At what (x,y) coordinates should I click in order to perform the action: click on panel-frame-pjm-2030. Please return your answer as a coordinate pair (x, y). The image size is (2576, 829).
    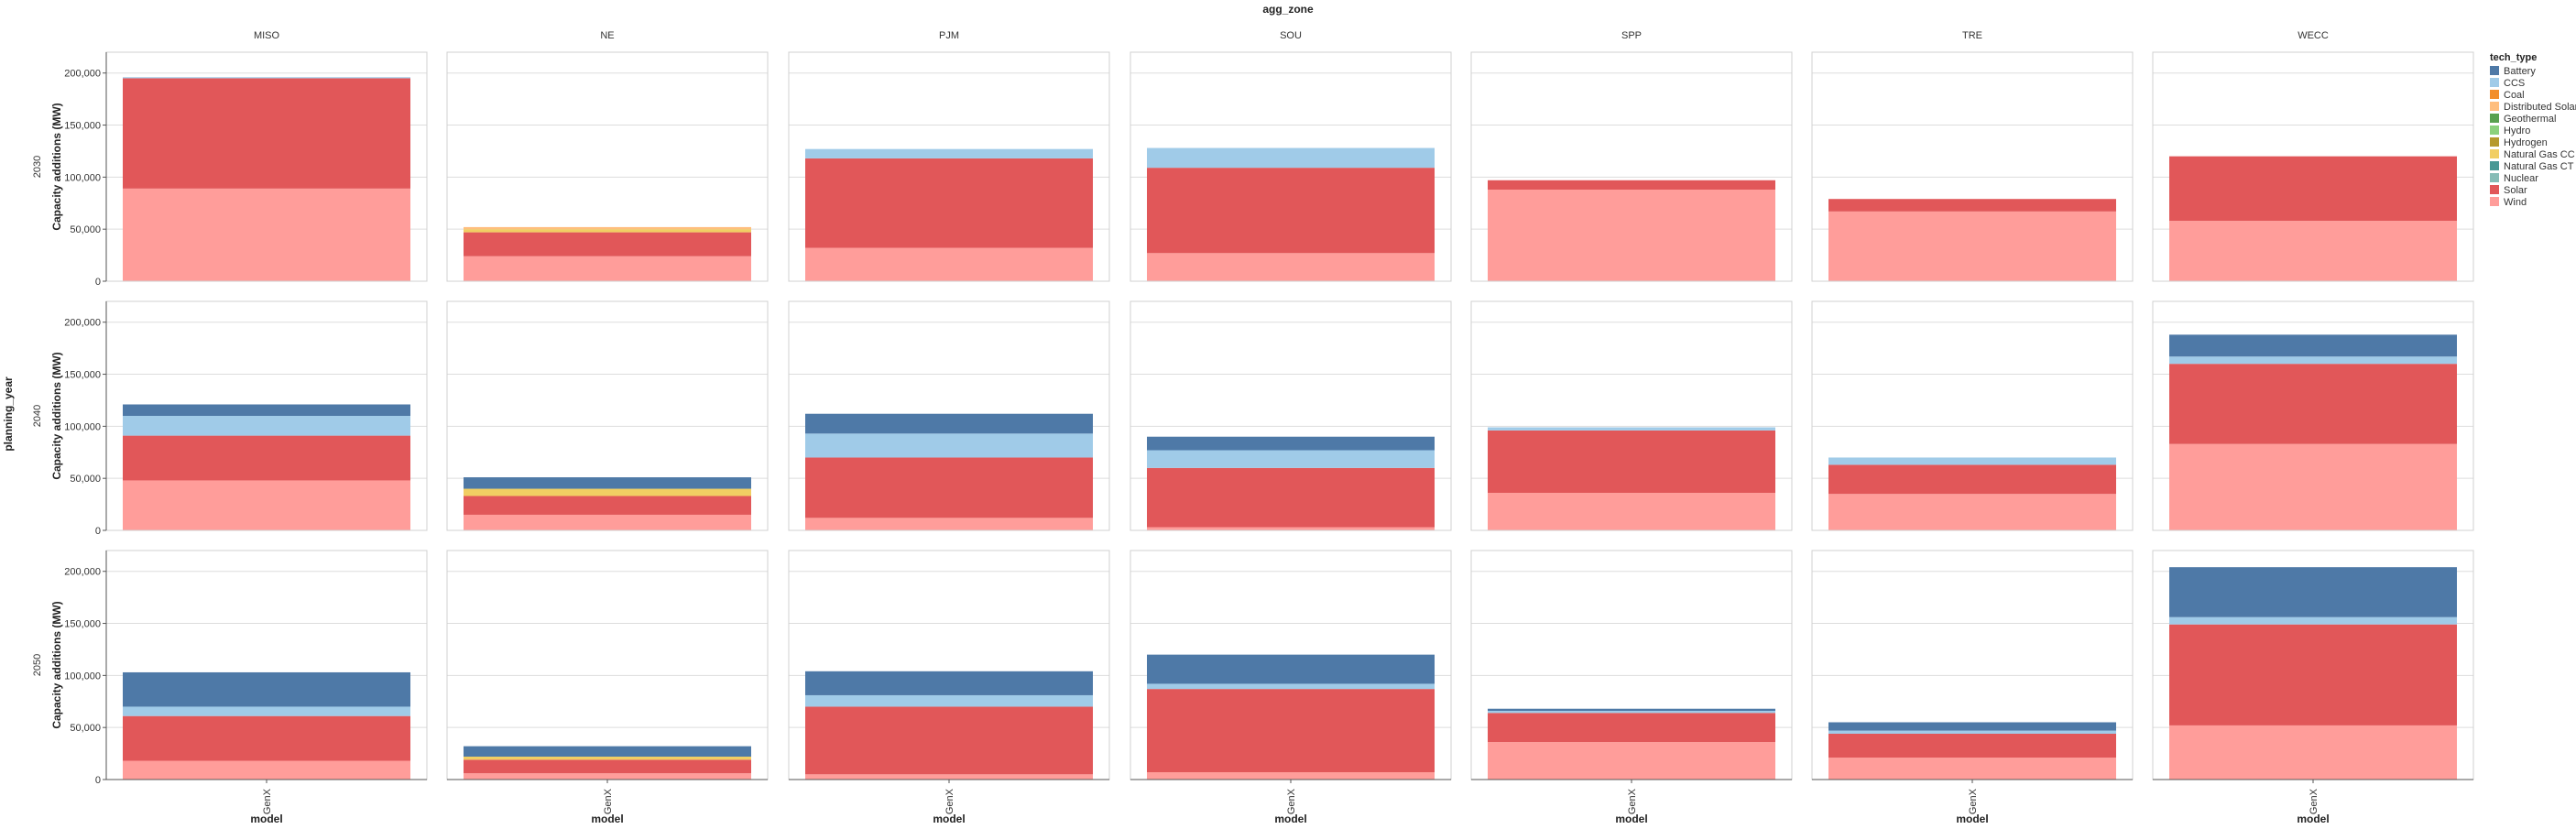
    Looking at the image, I should click on (949, 166).